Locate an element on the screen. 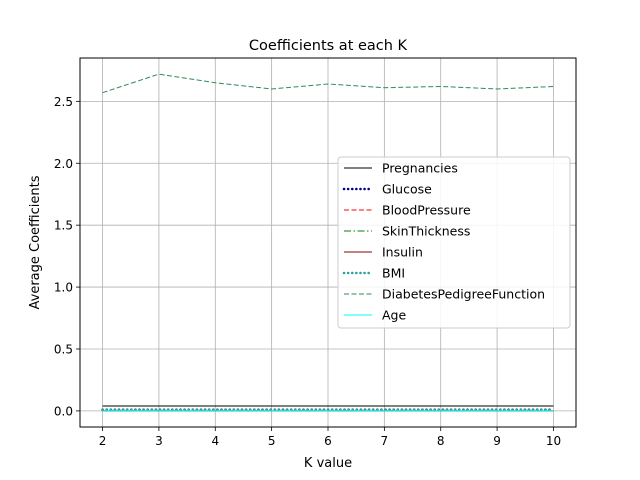  legend-label: SkinThickness is located at coordinates (426, 231).